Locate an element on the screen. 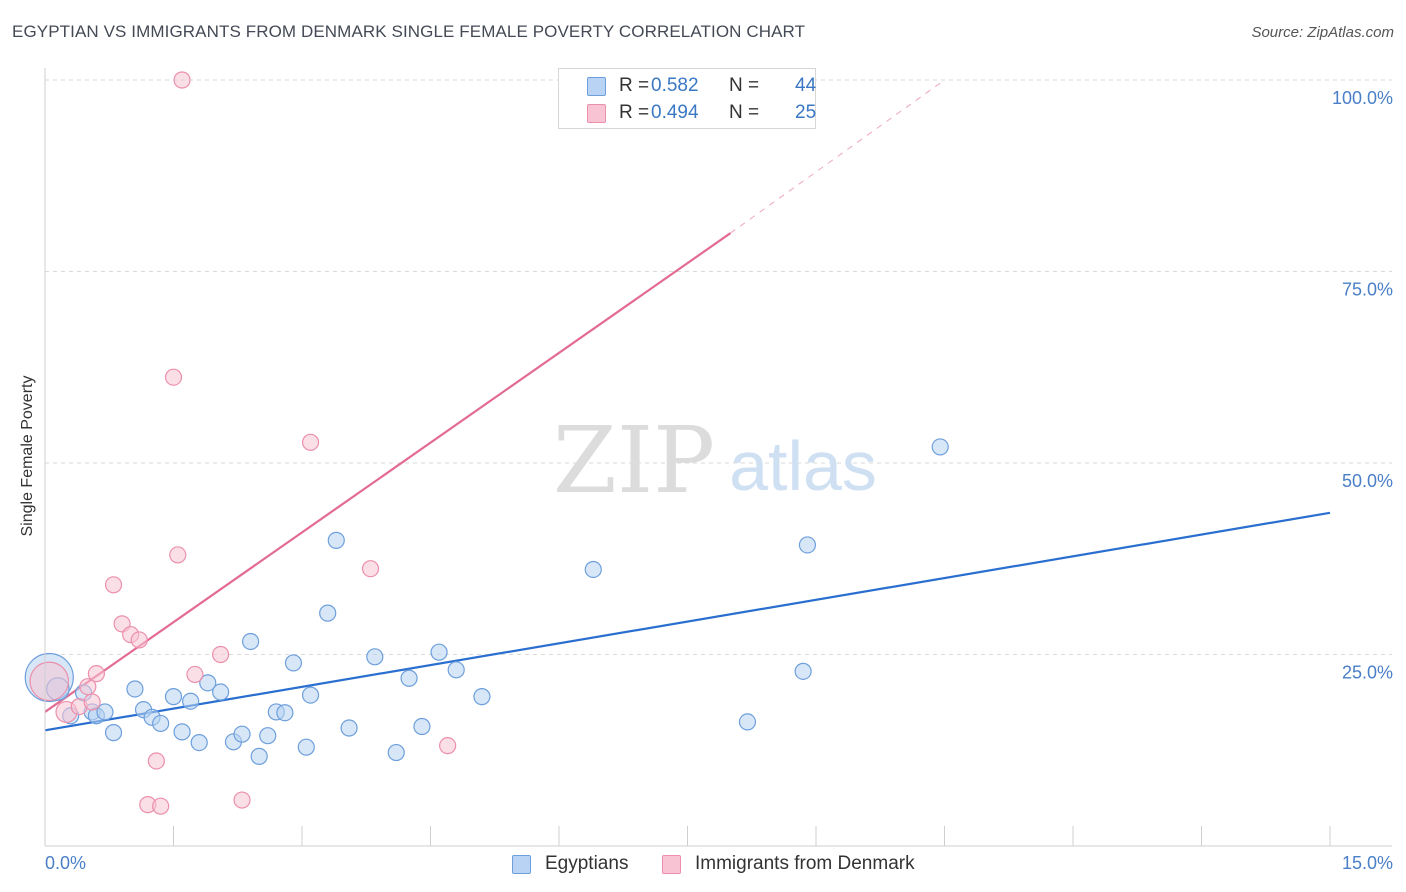 The width and height of the screenshot is (1406, 892). series-legend-denmark: Immigrants from Denmark is located at coordinates (788, 864).